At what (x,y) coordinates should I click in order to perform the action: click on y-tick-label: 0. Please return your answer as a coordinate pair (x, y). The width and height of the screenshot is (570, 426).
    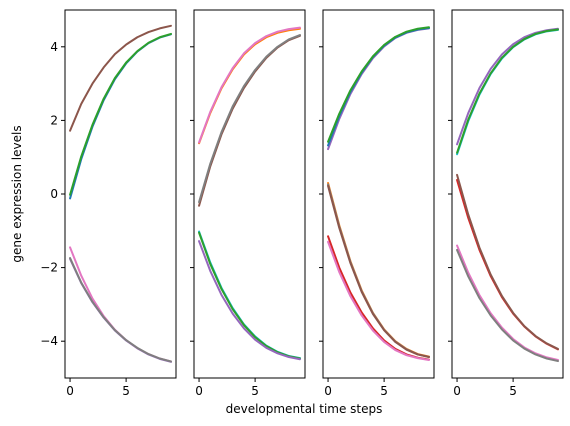
    Looking at the image, I should click on (54, 194).